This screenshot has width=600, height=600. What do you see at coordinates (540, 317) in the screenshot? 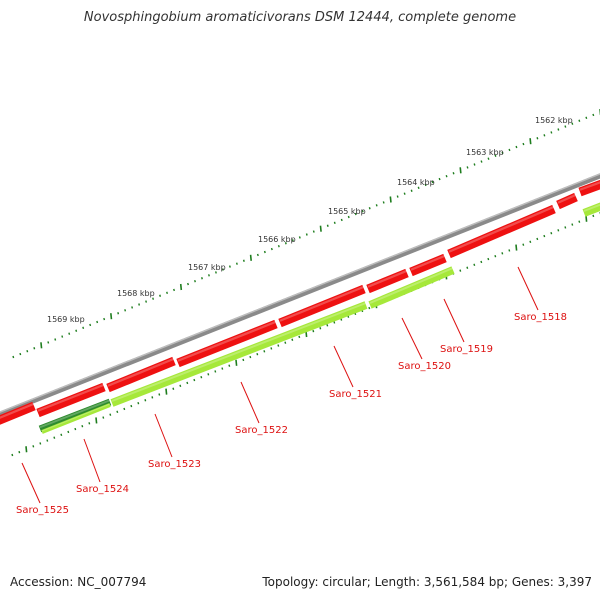
I see `gene-label: Saro_1518` at bounding box center [540, 317].